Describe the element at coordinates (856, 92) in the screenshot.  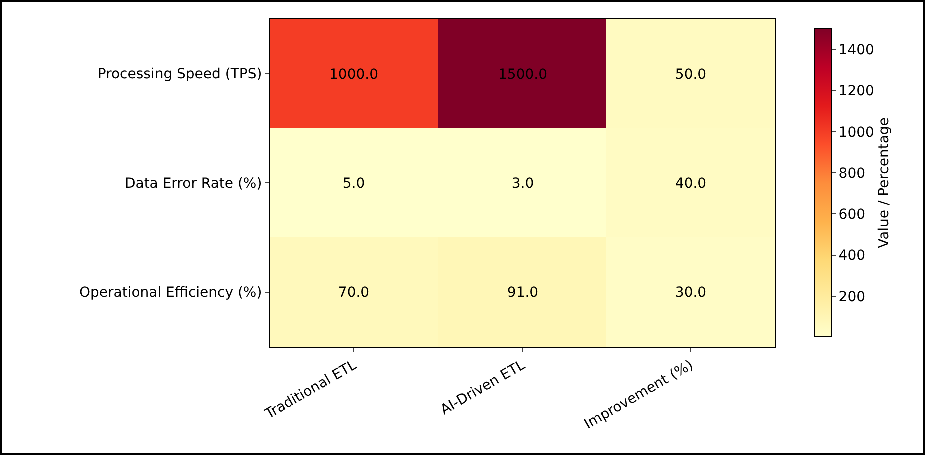
I see `color-bar-label: 1200` at that location.